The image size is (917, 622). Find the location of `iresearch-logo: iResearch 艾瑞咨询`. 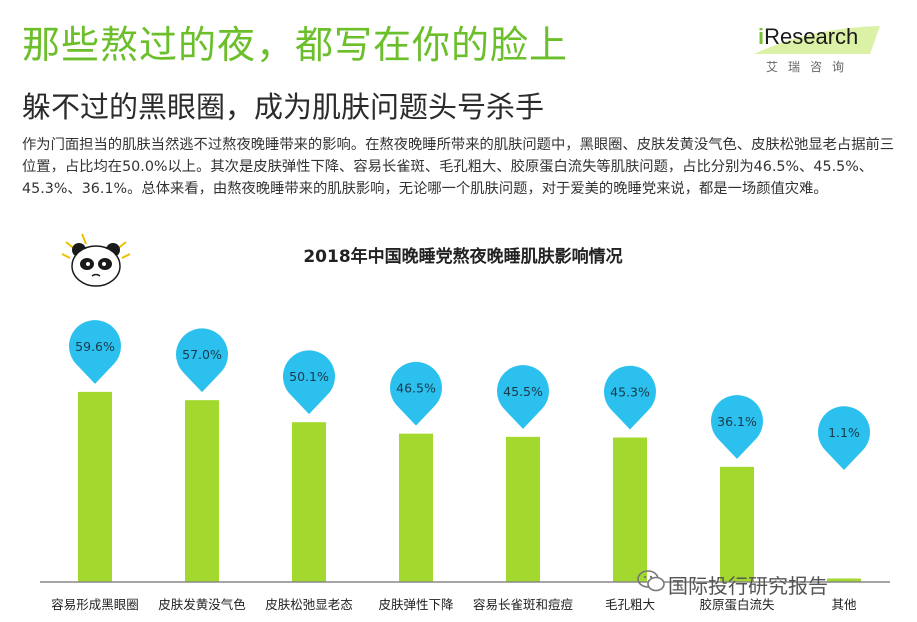

iresearch-logo: iResearch 艾瑞咨询 is located at coordinates (823, 54).